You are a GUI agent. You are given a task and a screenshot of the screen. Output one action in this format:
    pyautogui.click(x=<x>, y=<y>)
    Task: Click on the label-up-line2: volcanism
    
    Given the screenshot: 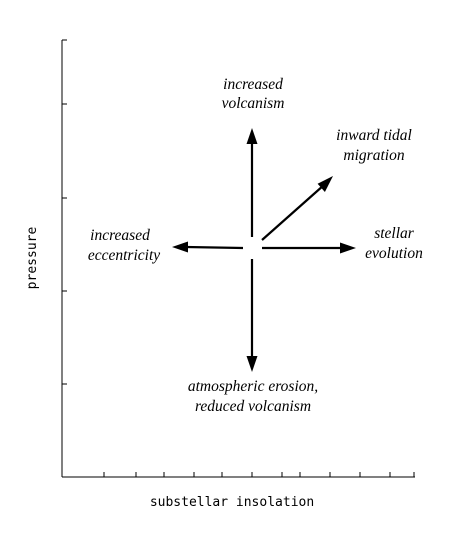 What is the action you would take?
    pyautogui.click(x=253, y=103)
    